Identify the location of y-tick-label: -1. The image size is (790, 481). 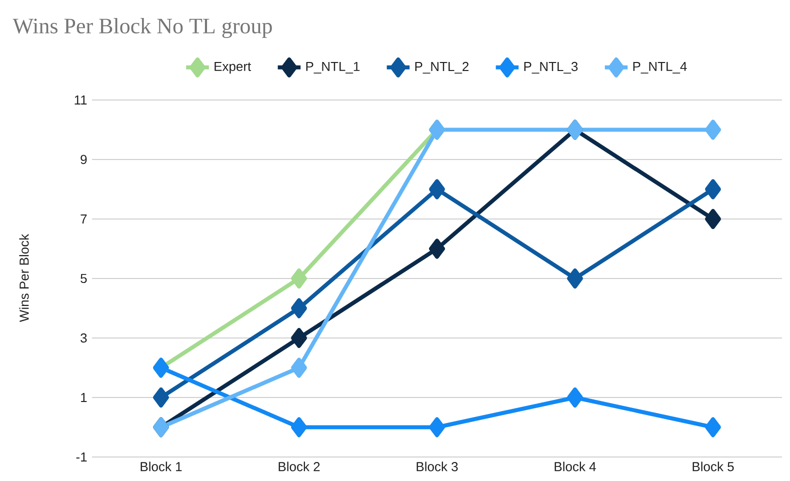
(81, 457).